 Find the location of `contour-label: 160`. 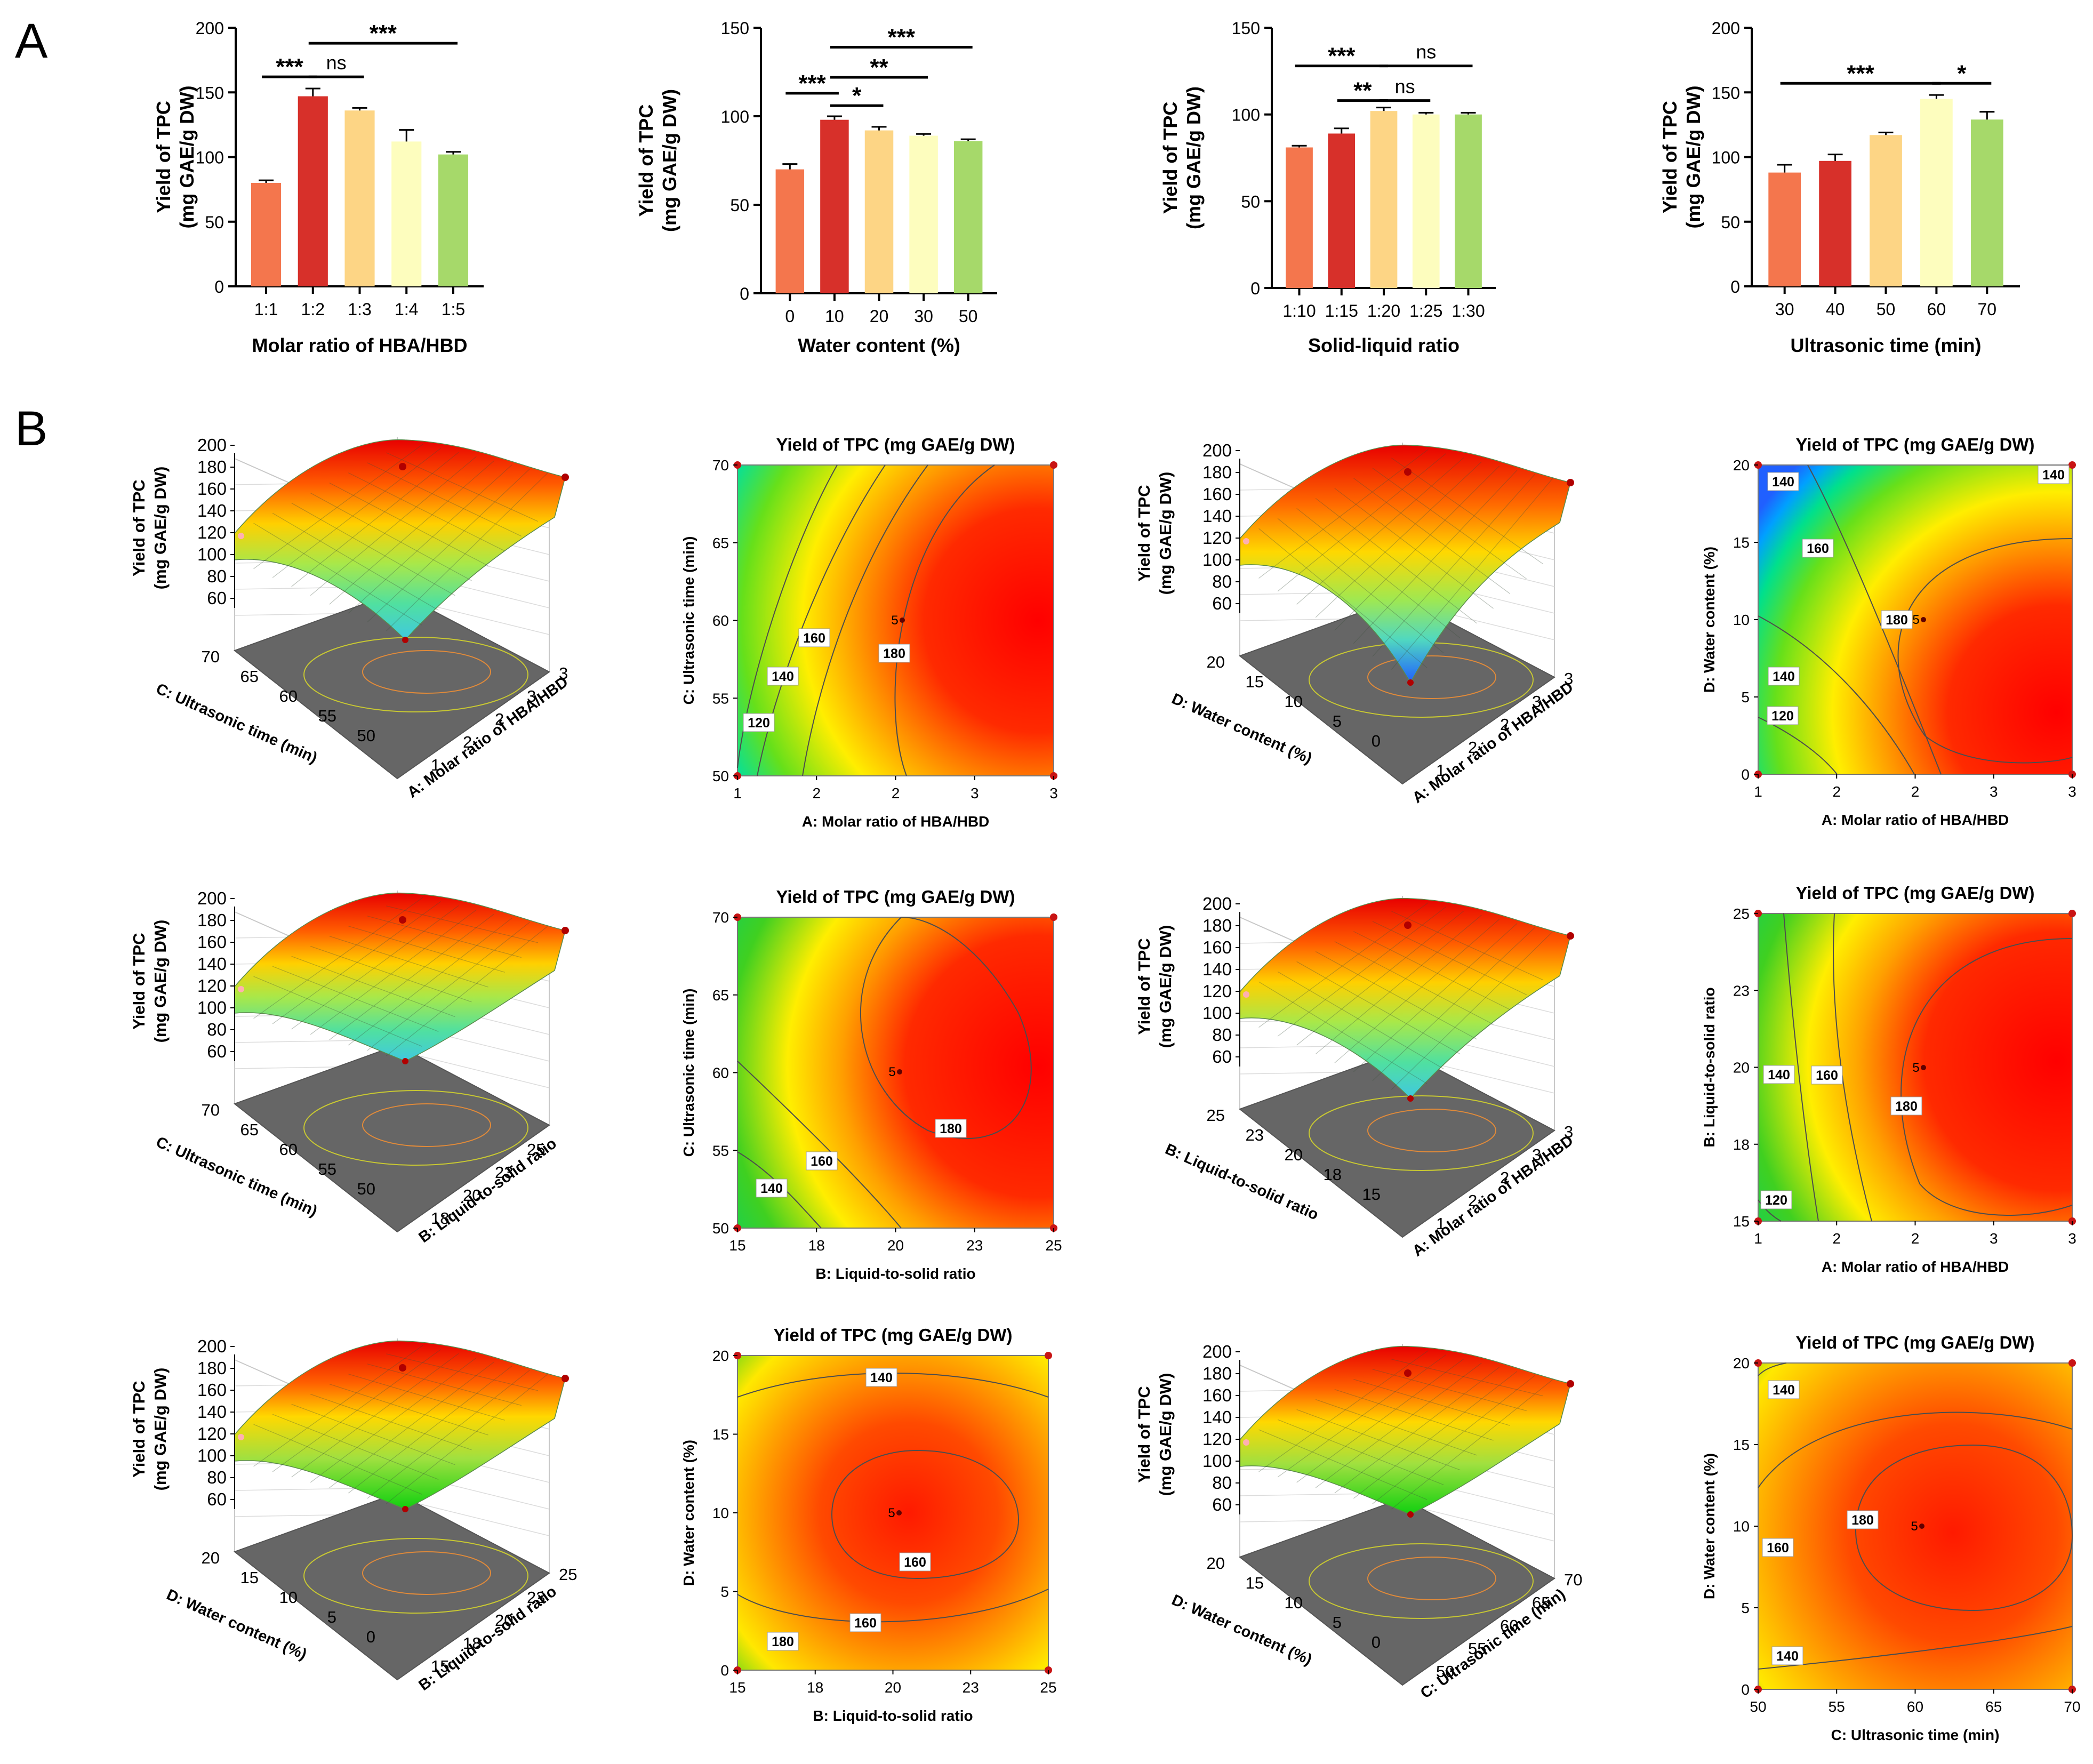

contour-label: 160 is located at coordinates (1778, 1548).